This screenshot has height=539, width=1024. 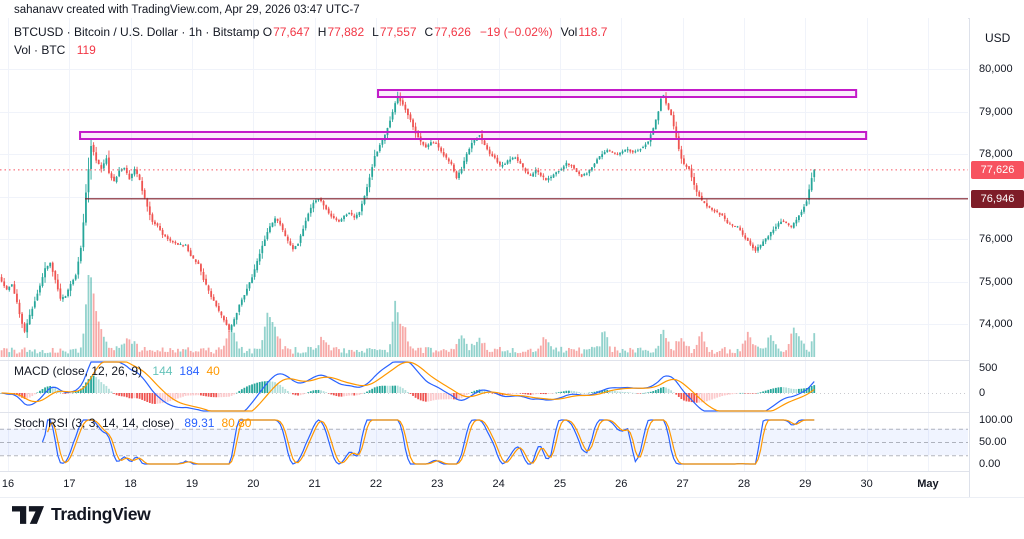 I want to click on time-tick-label: May, so click(x=928, y=484).